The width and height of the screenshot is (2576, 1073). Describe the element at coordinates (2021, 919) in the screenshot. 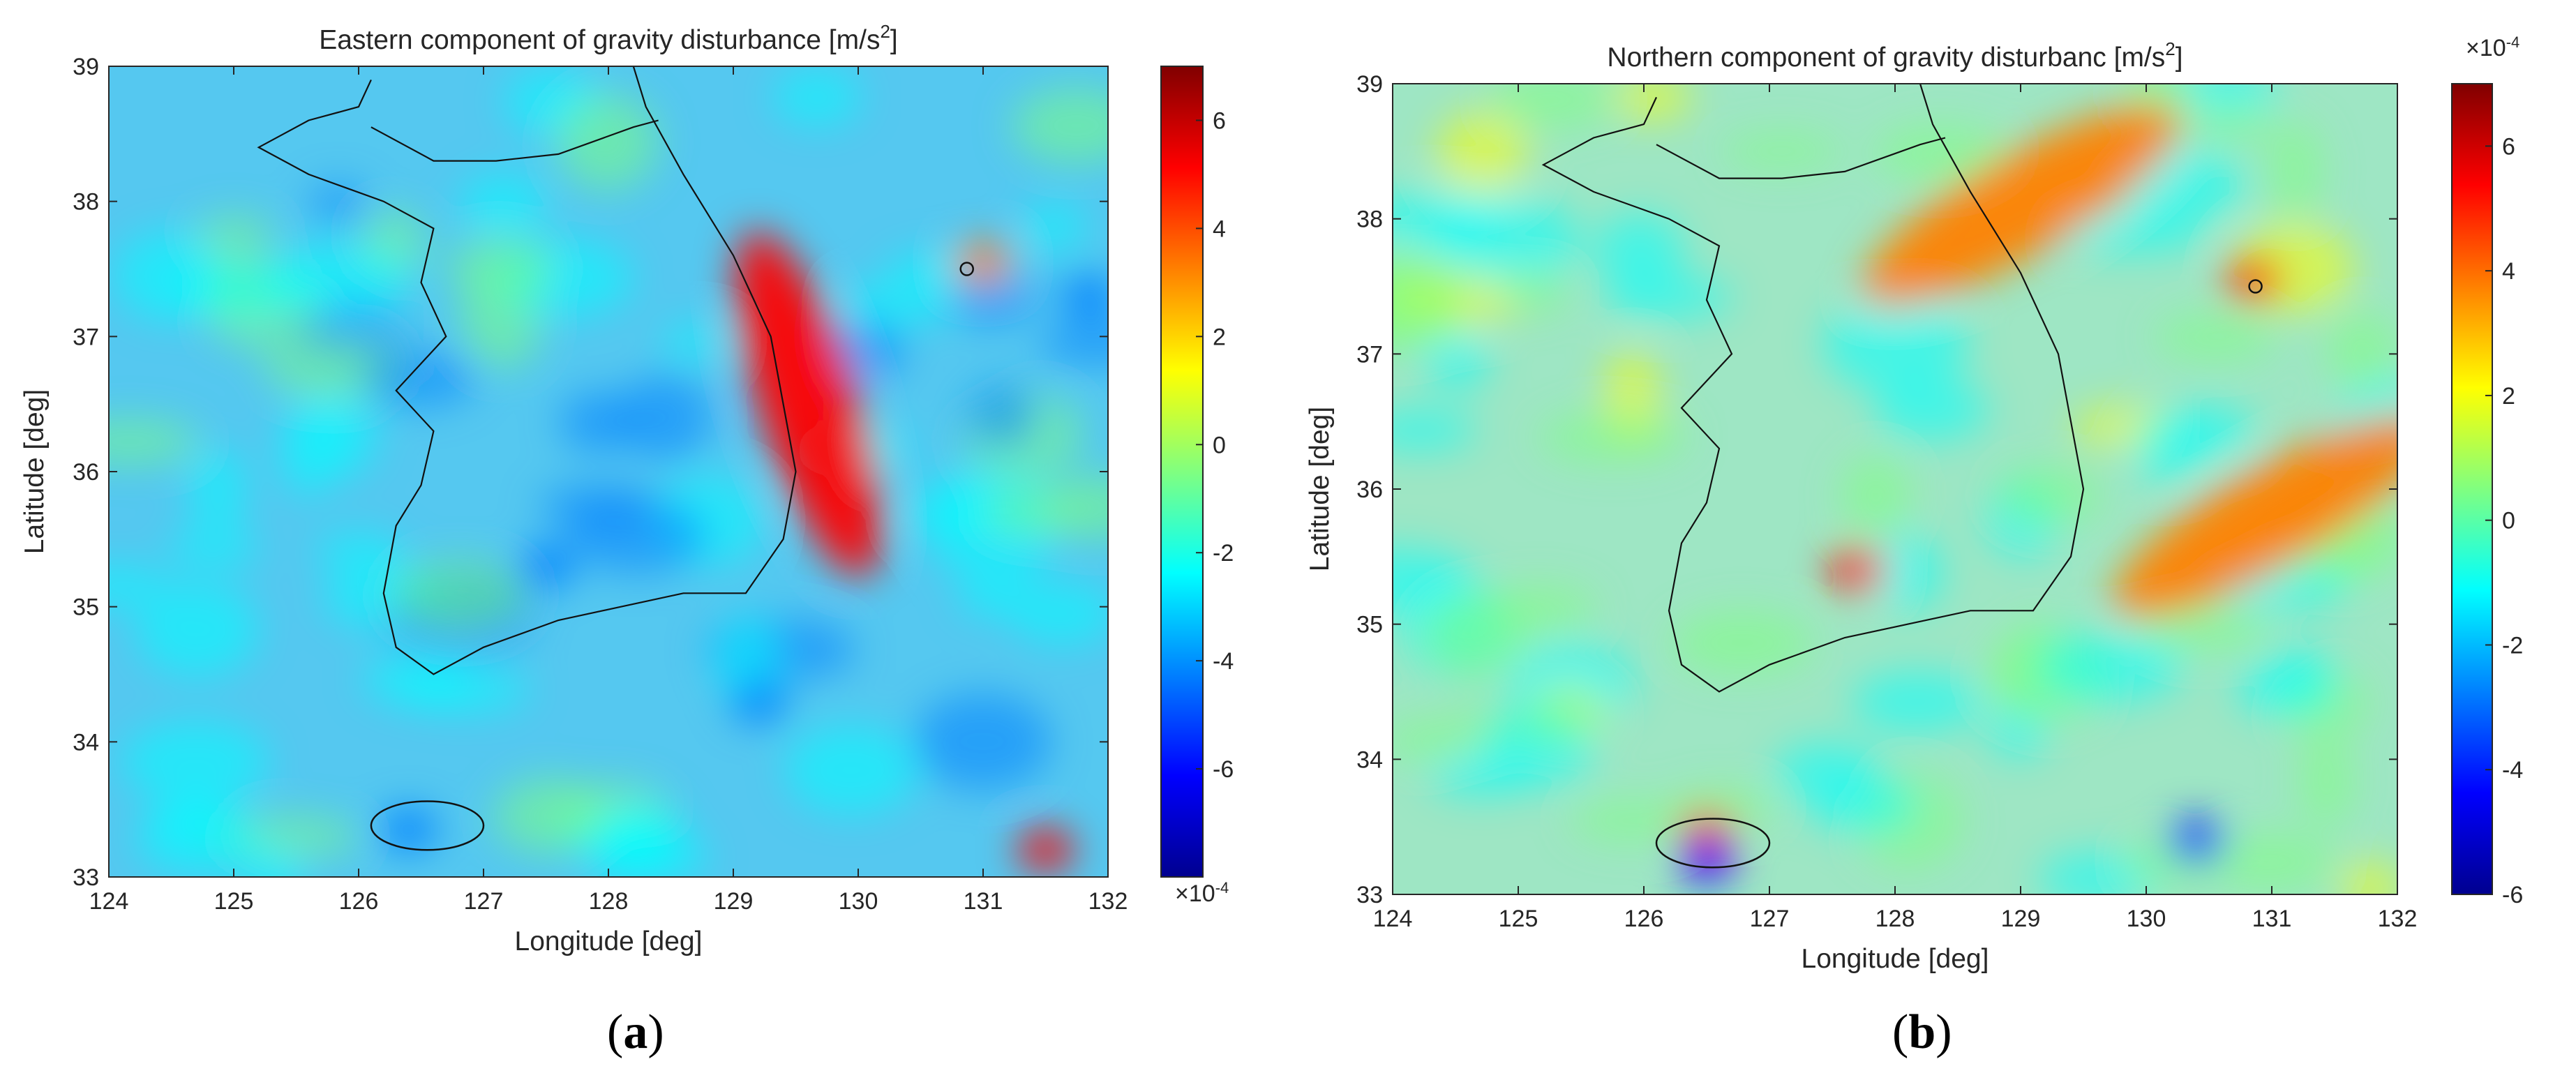

I see `x-tick-label: 129` at that location.